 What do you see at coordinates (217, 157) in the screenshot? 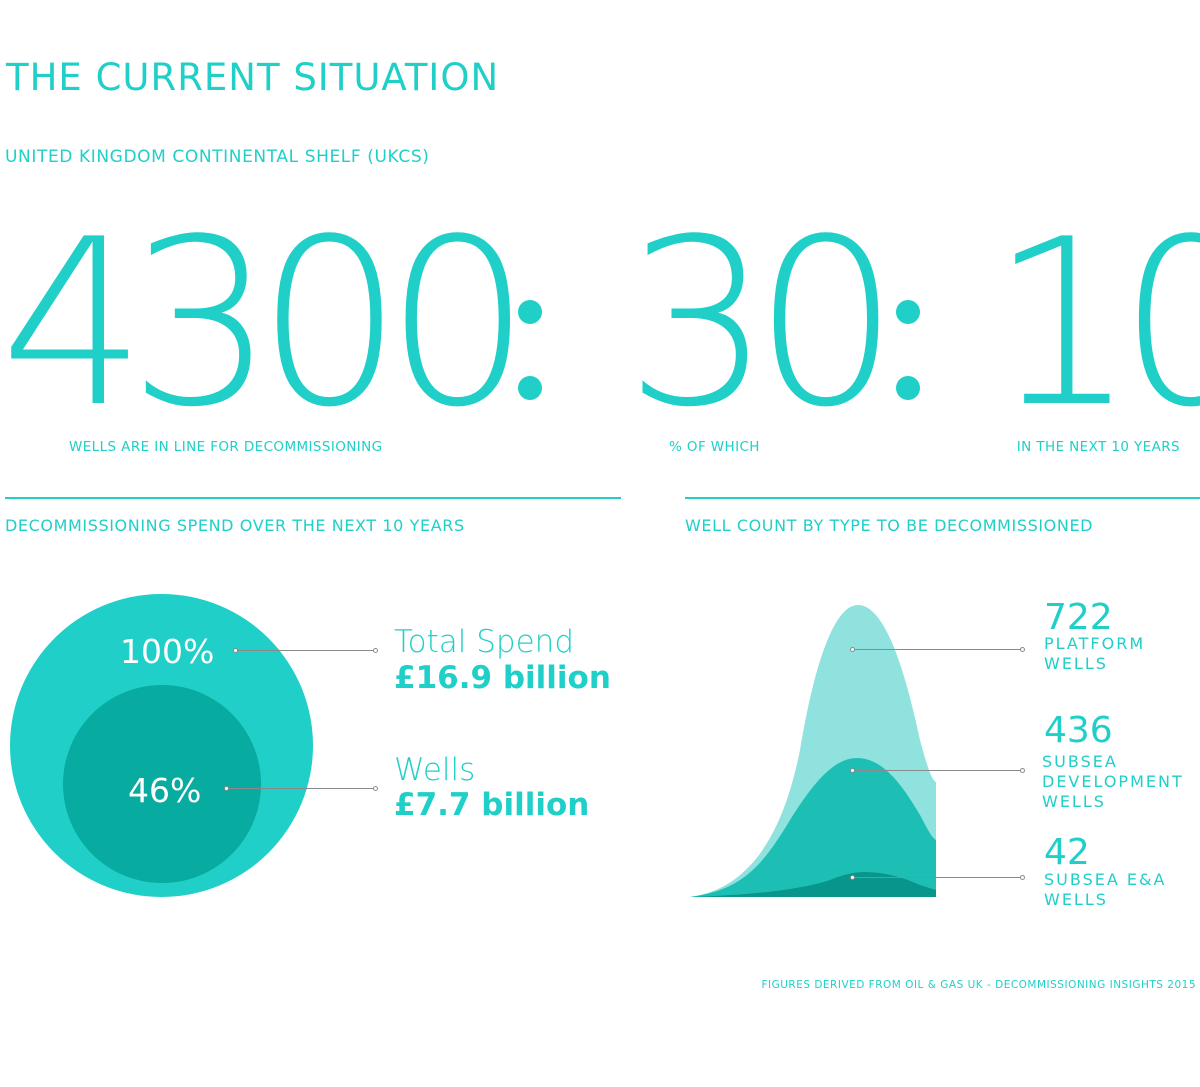
I see `page-subtitle: UNITED KINGDOM CONTINENTAL SHELF (UKCS)` at bounding box center [217, 157].